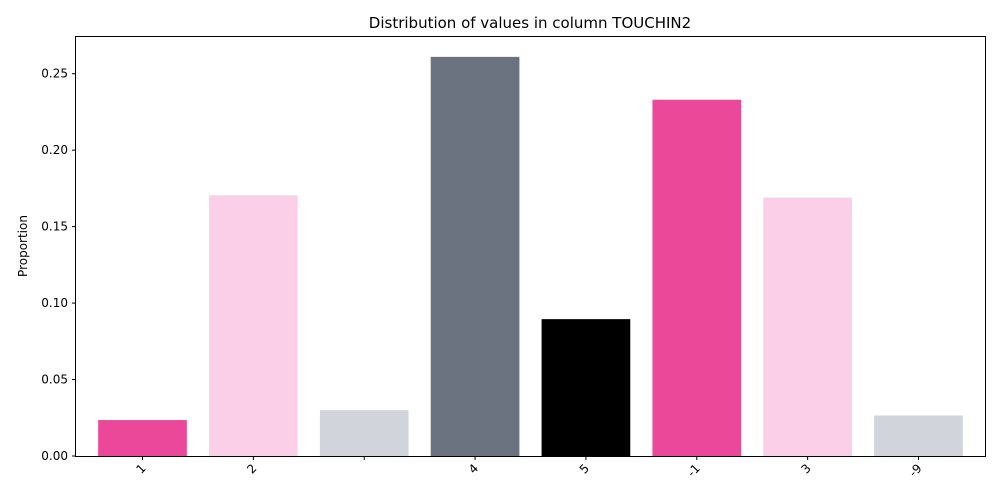 The image size is (1000, 500). What do you see at coordinates (54, 74) in the screenshot?
I see `y-tick-label: 0.25` at bounding box center [54, 74].